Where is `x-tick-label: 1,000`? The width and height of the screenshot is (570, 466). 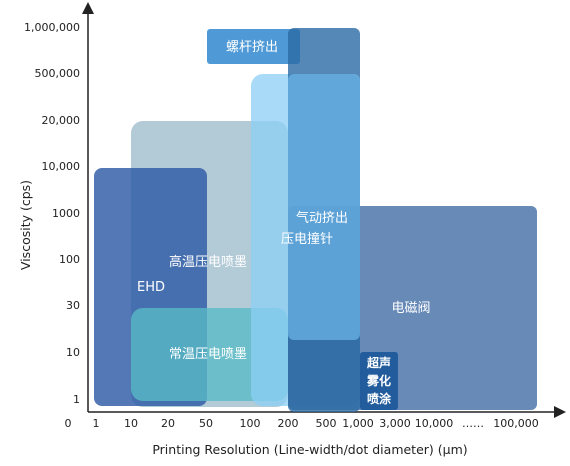 x-tick-label: 1,000 is located at coordinates (358, 423).